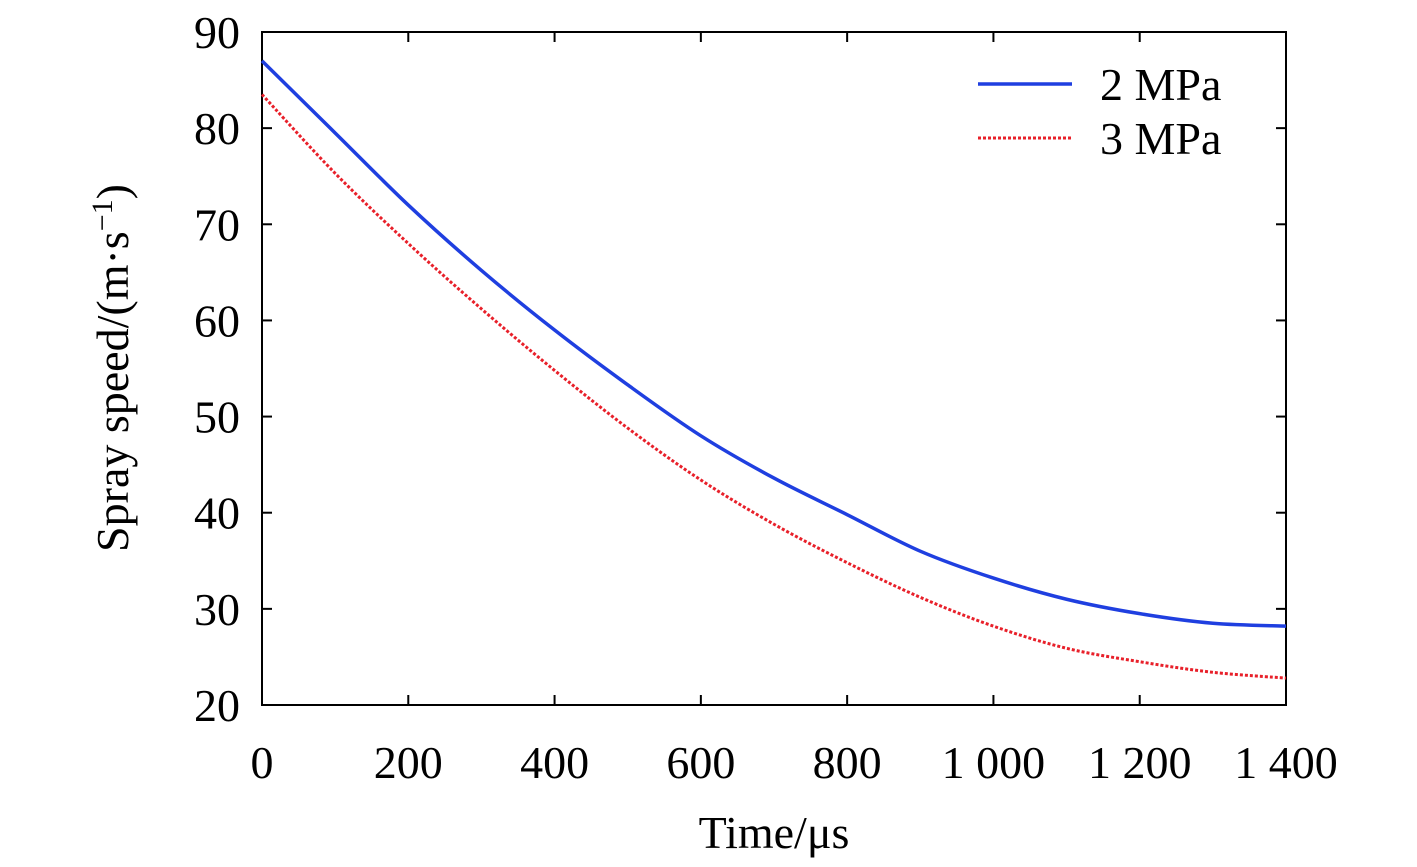 The height and width of the screenshot is (867, 1417). What do you see at coordinates (217, 320) in the screenshot?
I see `y-tick-label: 60` at bounding box center [217, 320].